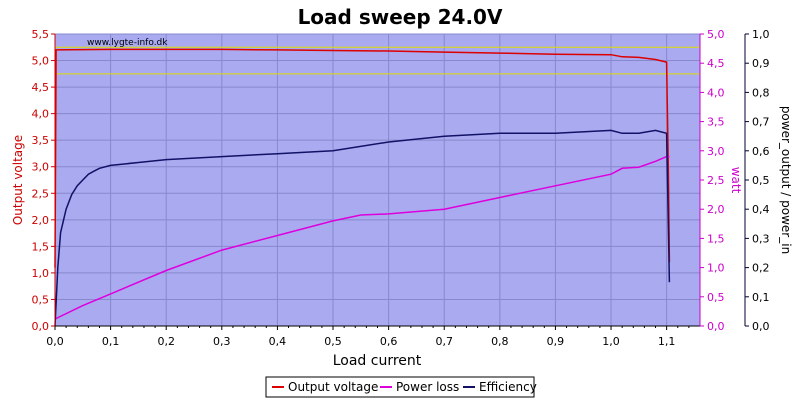 The width and height of the screenshot is (800, 400). I want to click on y-left-tick-label: 3,0, so click(41, 167).